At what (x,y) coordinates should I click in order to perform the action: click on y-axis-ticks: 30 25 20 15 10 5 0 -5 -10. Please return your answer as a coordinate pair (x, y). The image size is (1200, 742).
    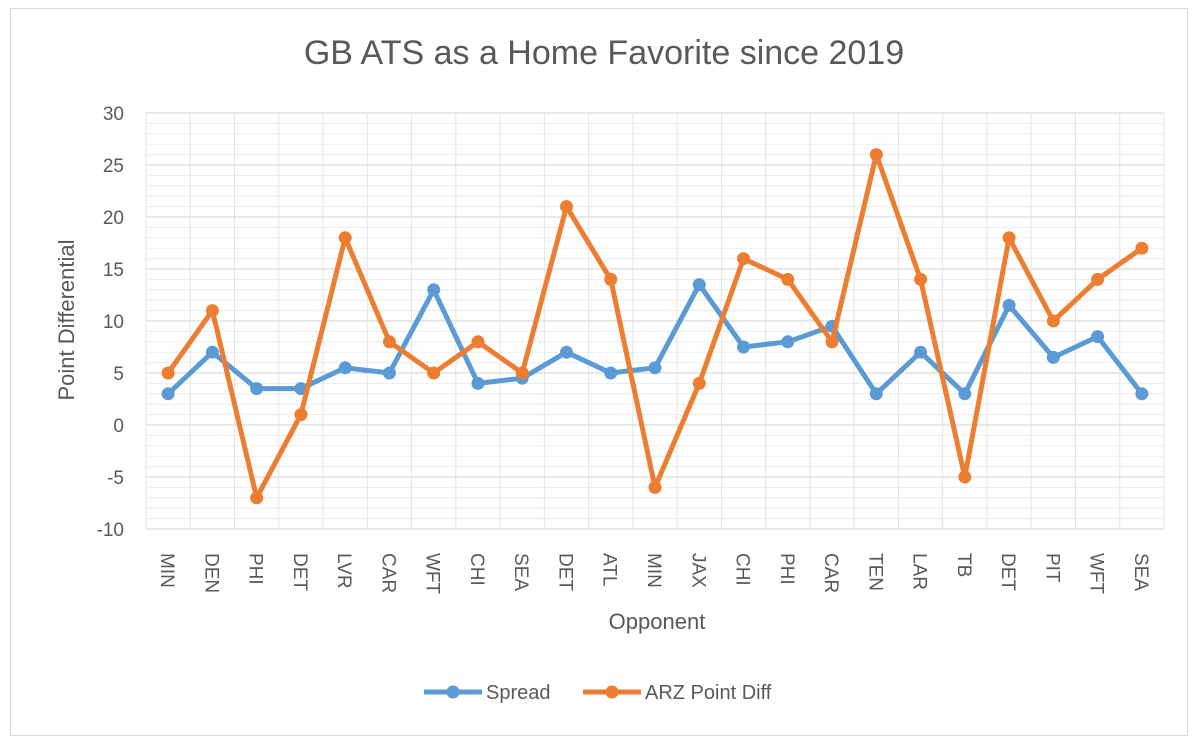
    Looking at the image, I should click on (110, 322).